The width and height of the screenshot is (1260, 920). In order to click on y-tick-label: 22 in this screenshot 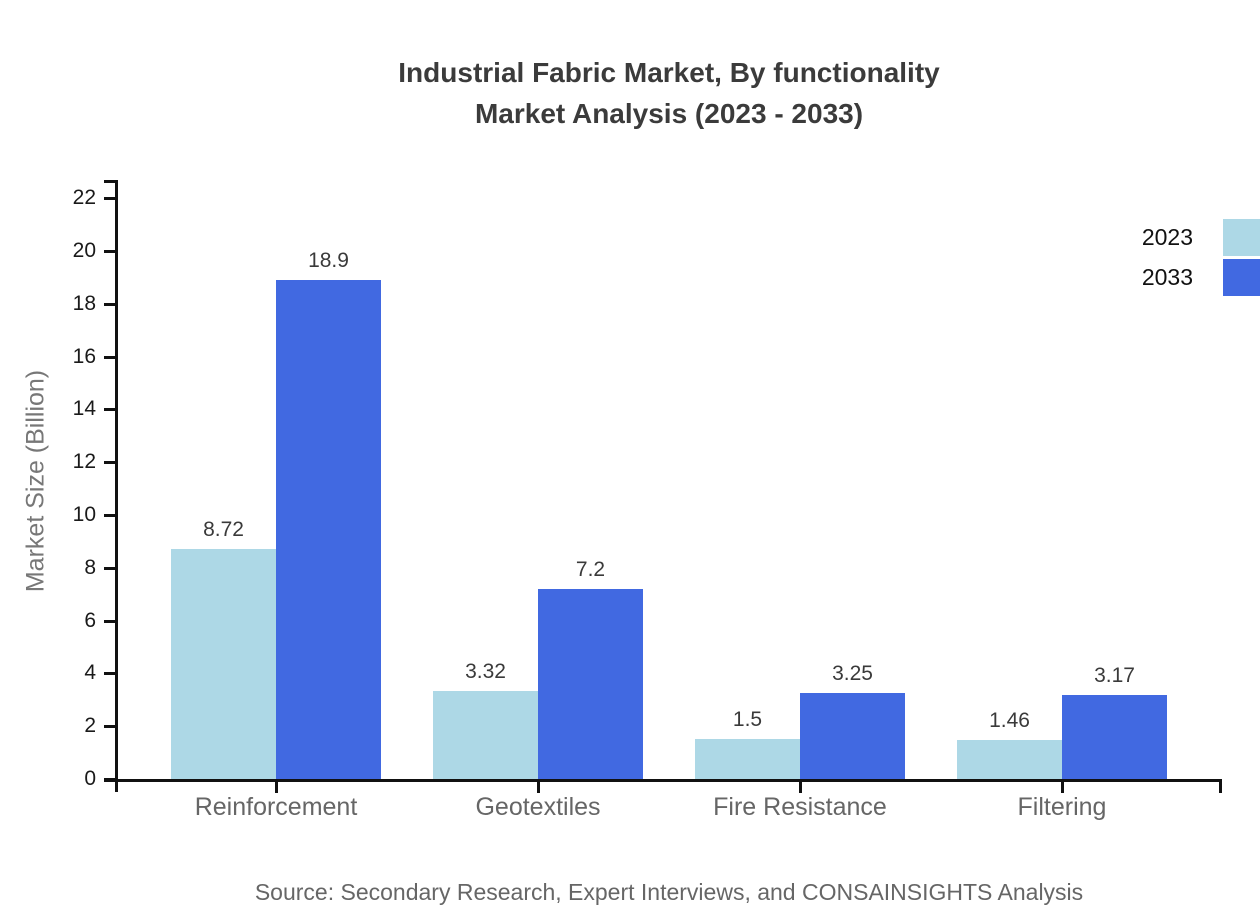, I will do `click(84, 198)`.